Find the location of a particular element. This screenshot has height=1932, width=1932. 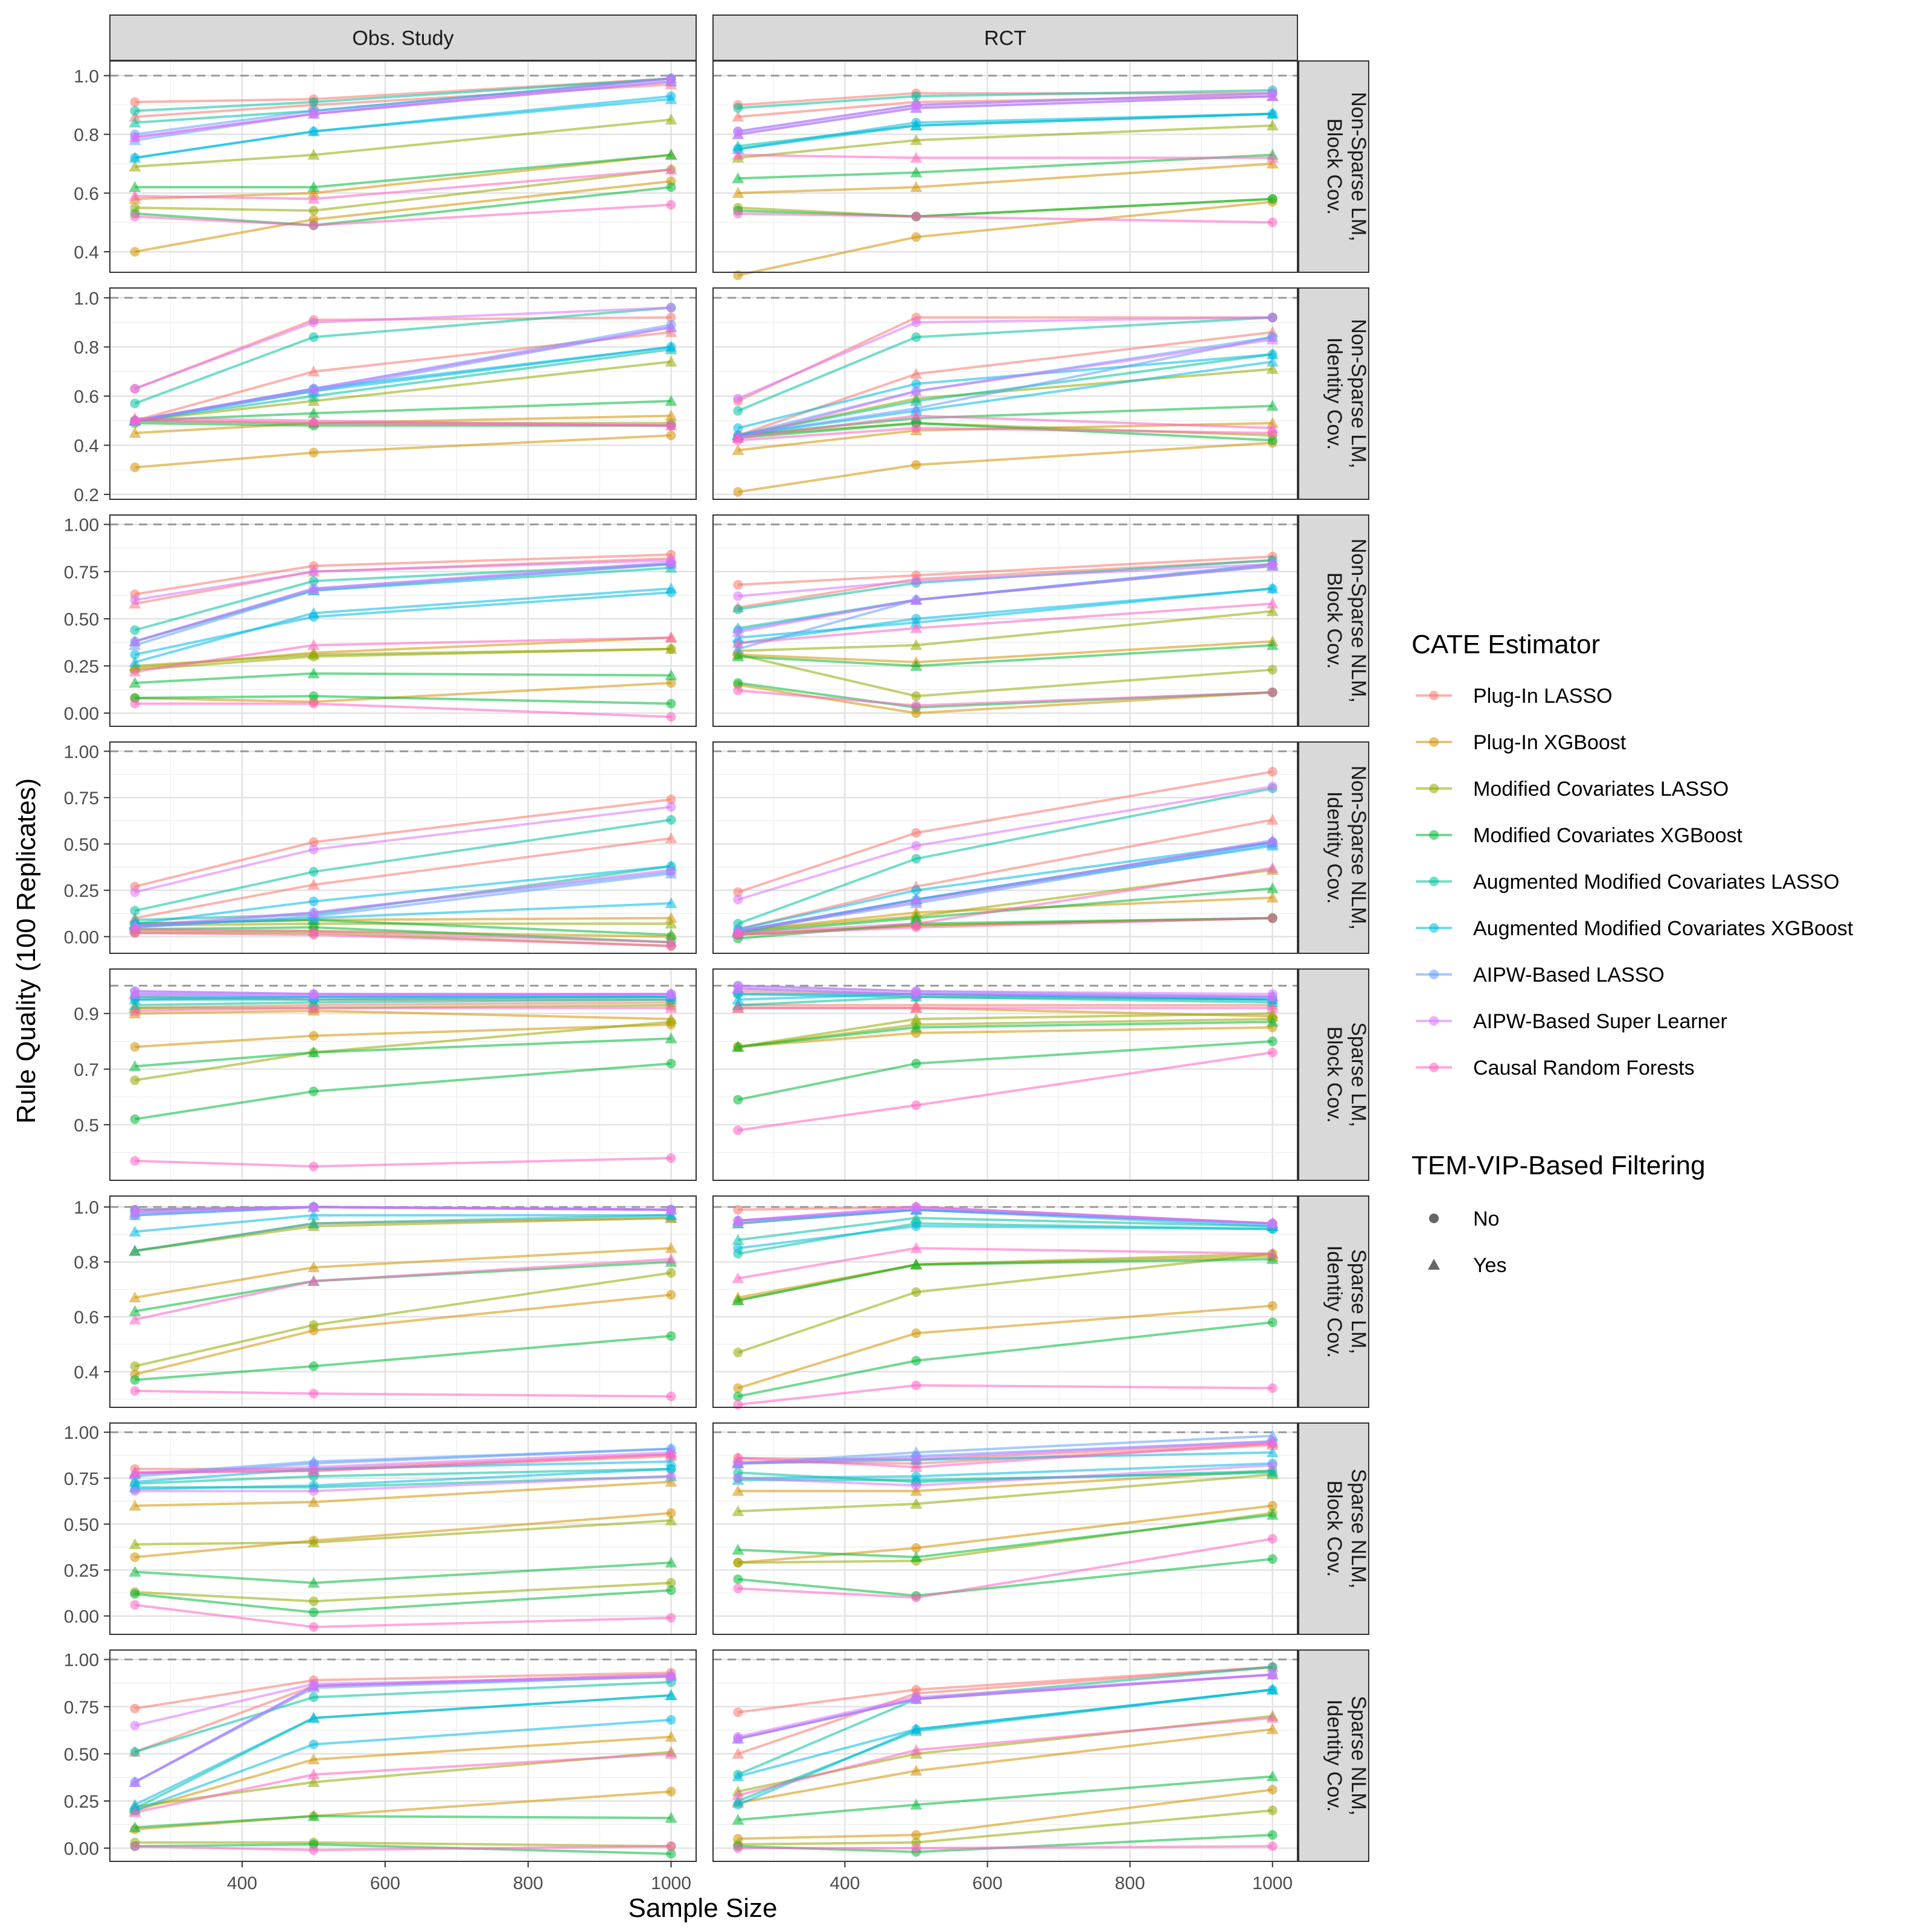

row-strip-label: Identity Cov. is located at coordinates (1335, 393).